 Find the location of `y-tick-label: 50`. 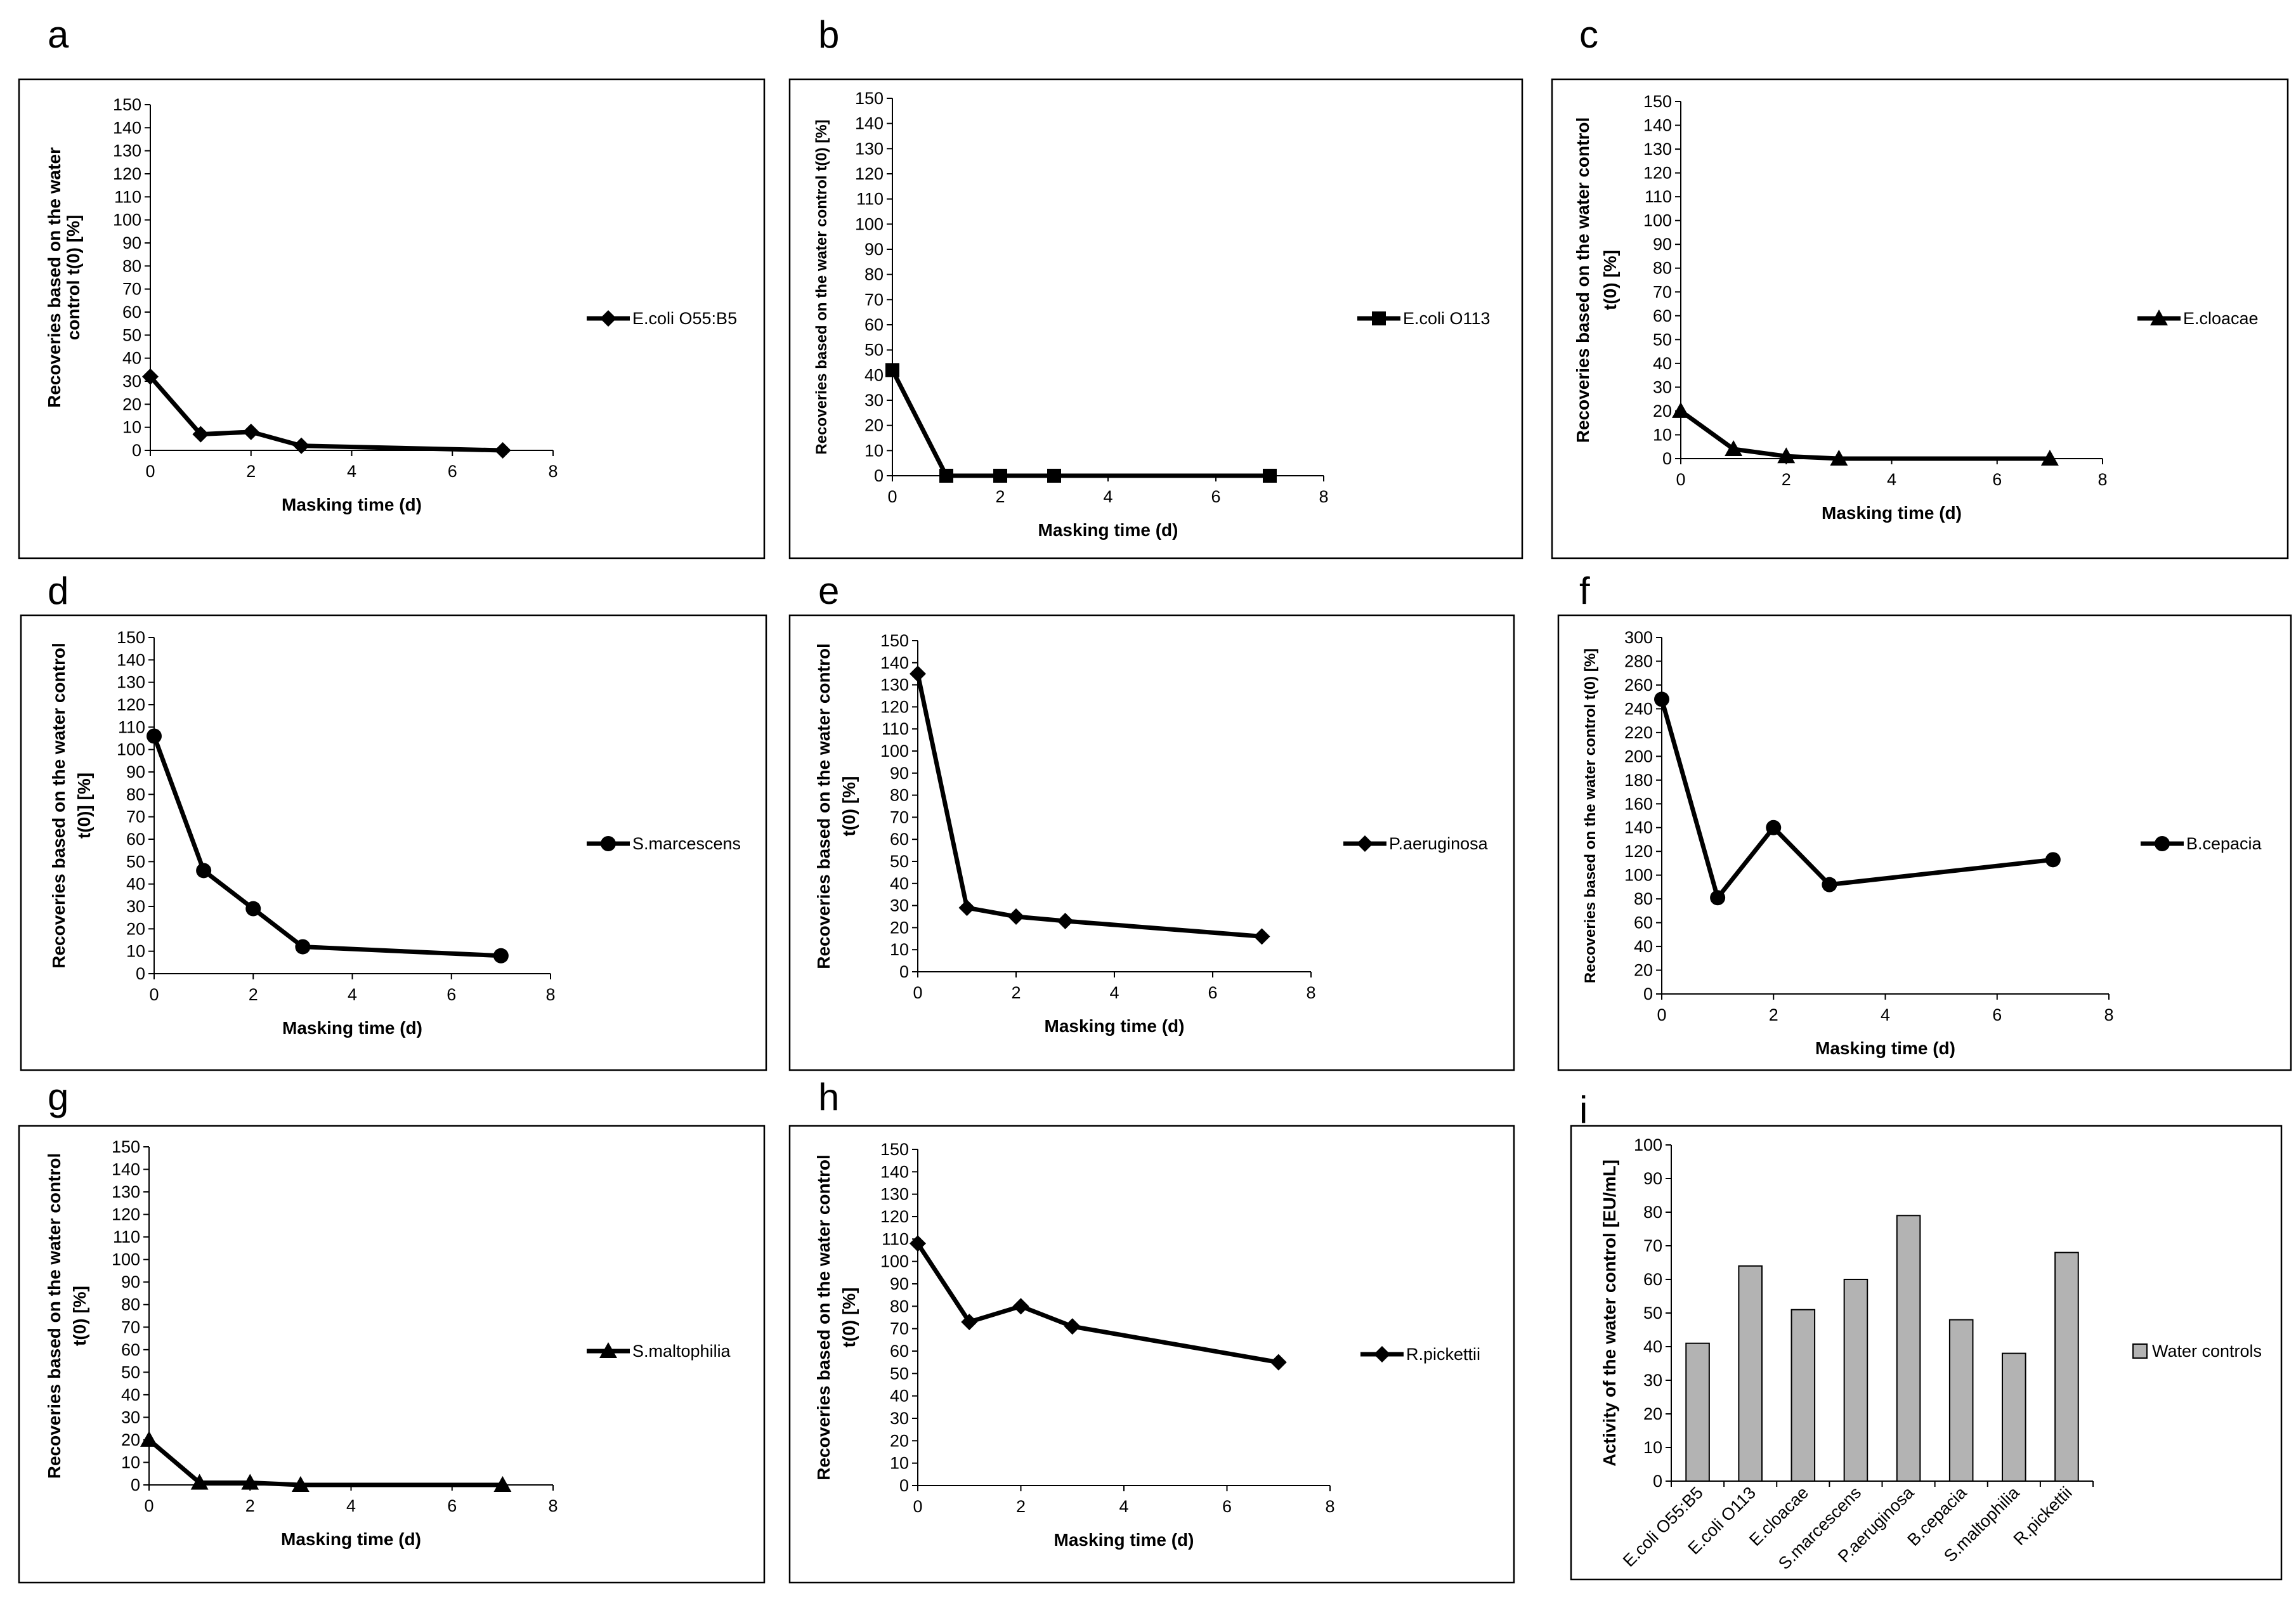

y-tick-label: 50 is located at coordinates (1662, 339).